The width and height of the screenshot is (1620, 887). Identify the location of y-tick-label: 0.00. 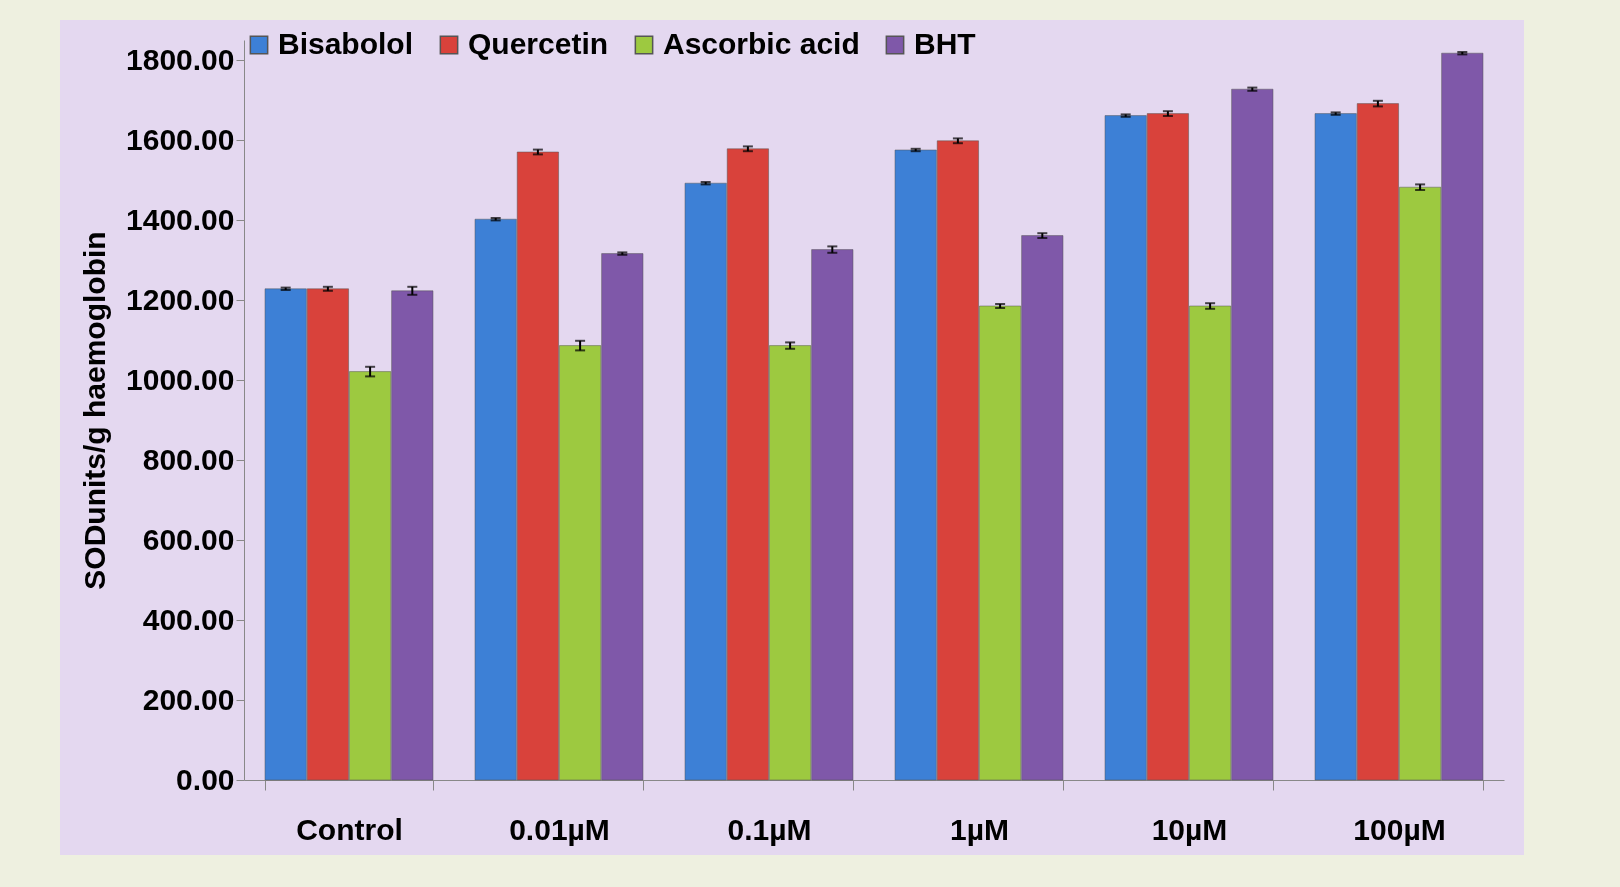
(205, 779).